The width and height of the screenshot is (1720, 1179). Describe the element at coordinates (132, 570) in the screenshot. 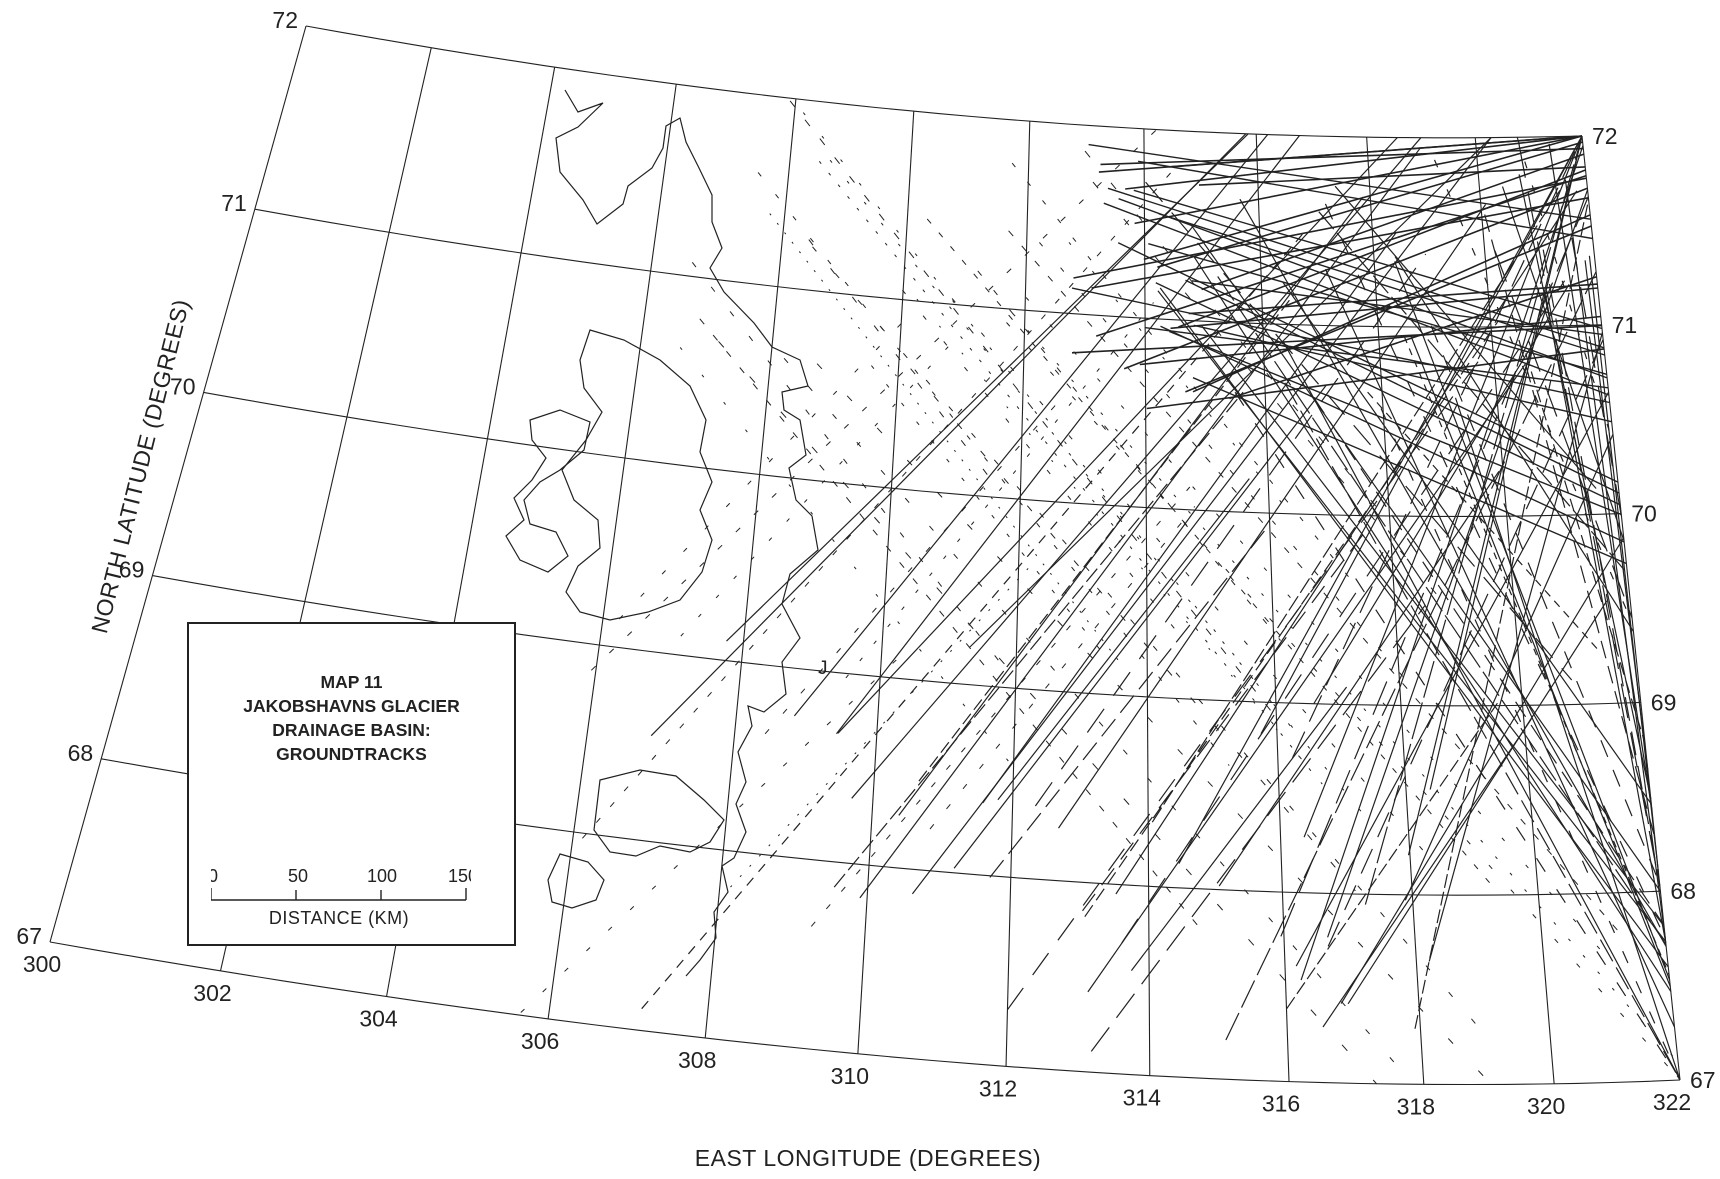

I see `latitude-label: 69` at that location.